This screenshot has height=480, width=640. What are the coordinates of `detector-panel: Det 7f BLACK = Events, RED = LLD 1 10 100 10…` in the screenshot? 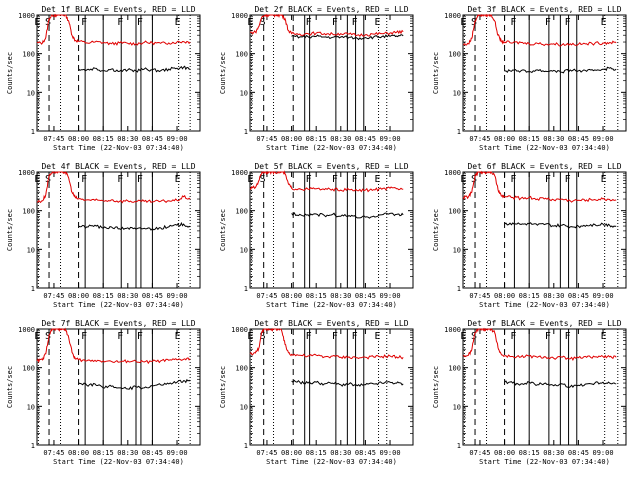 It's located at (103, 392).